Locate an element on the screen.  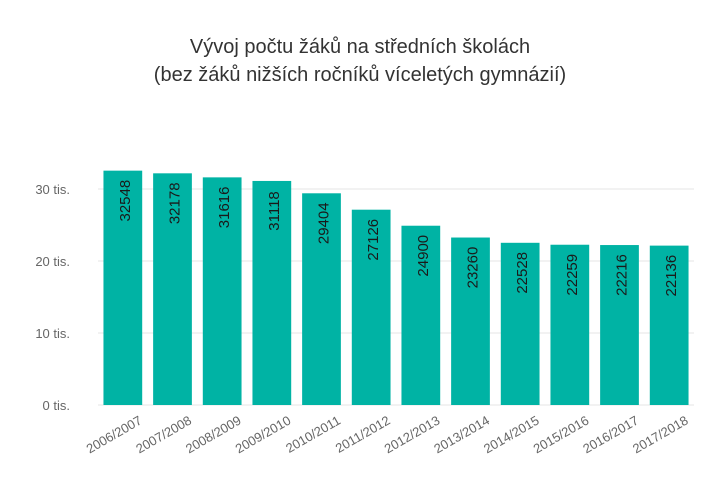
data-label: 22259 is located at coordinates (572, 275).